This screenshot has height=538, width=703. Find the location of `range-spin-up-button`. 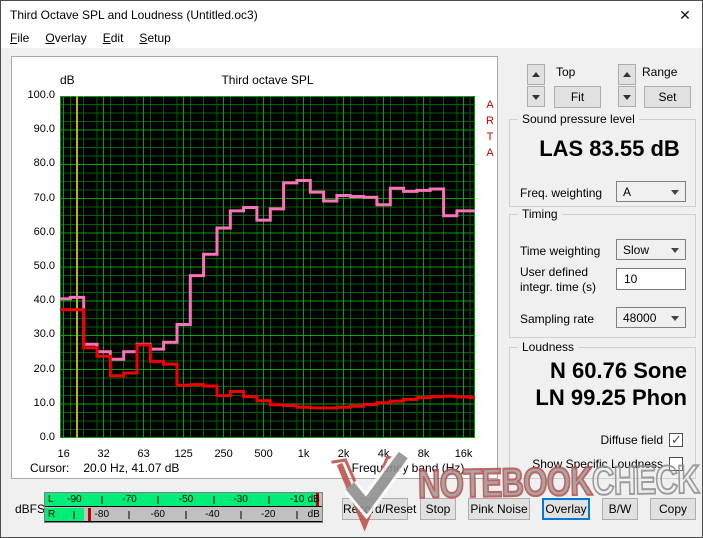

range-spin-up-button is located at coordinates (627, 74).